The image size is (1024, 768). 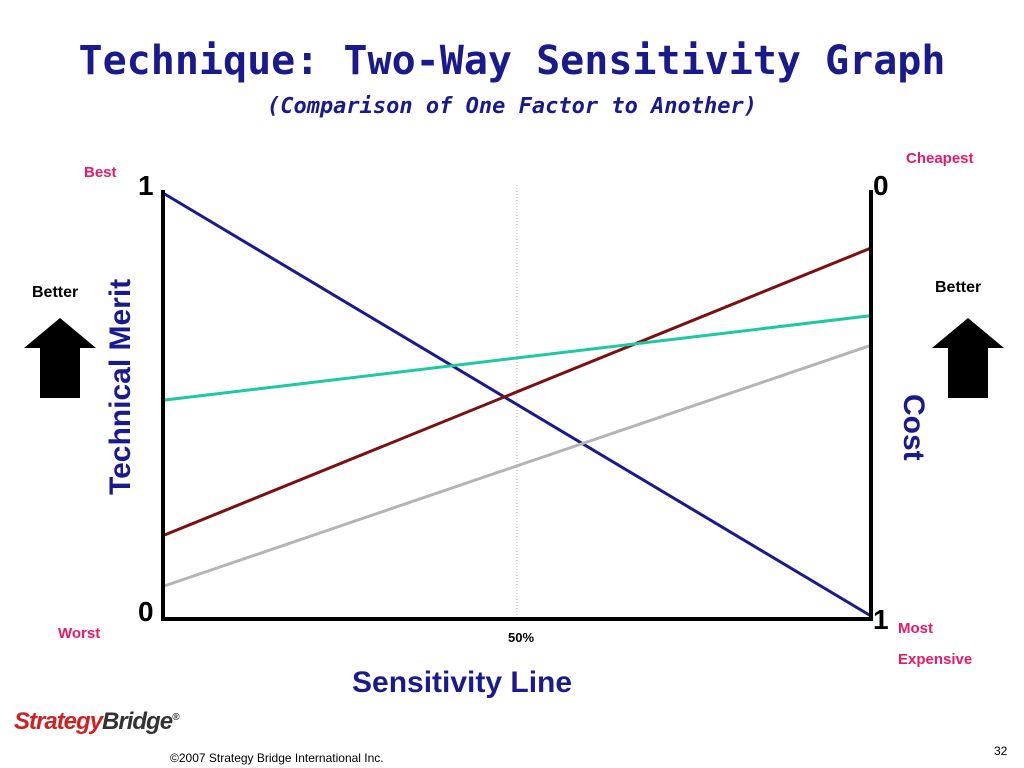 What do you see at coordinates (881, 619) in the screenshot?
I see `right-axis-bottom-value: 1` at bounding box center [881, 619].